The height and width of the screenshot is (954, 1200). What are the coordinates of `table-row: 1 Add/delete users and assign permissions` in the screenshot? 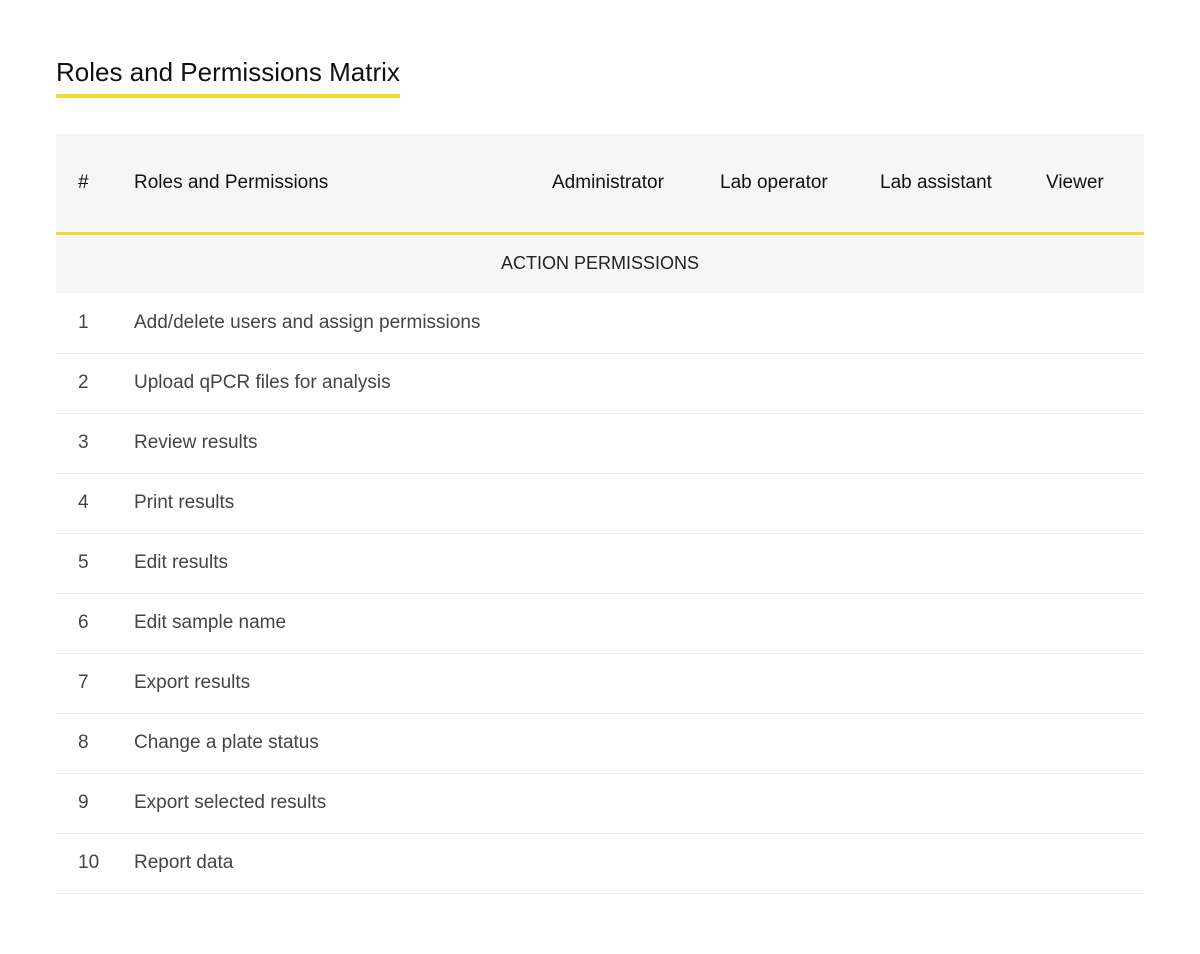 It's located at (600, 323).